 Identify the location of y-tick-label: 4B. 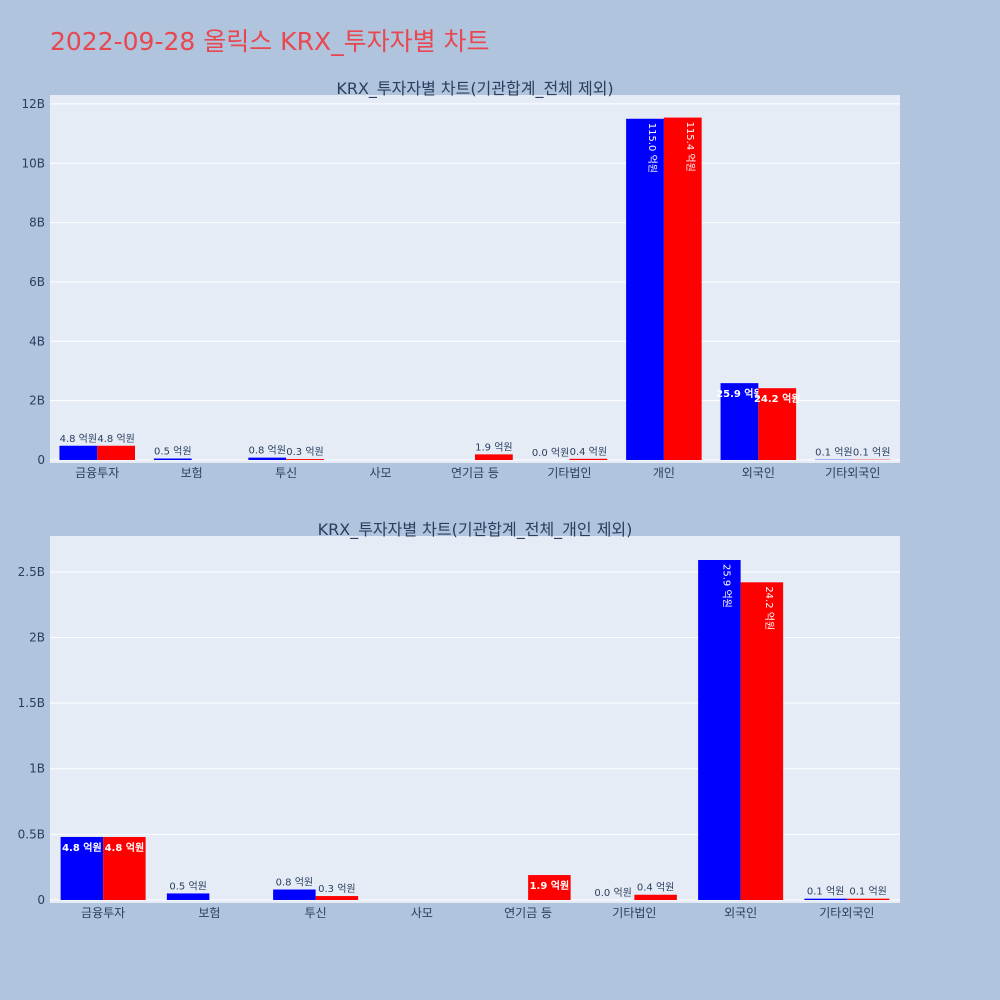
(37, 341).